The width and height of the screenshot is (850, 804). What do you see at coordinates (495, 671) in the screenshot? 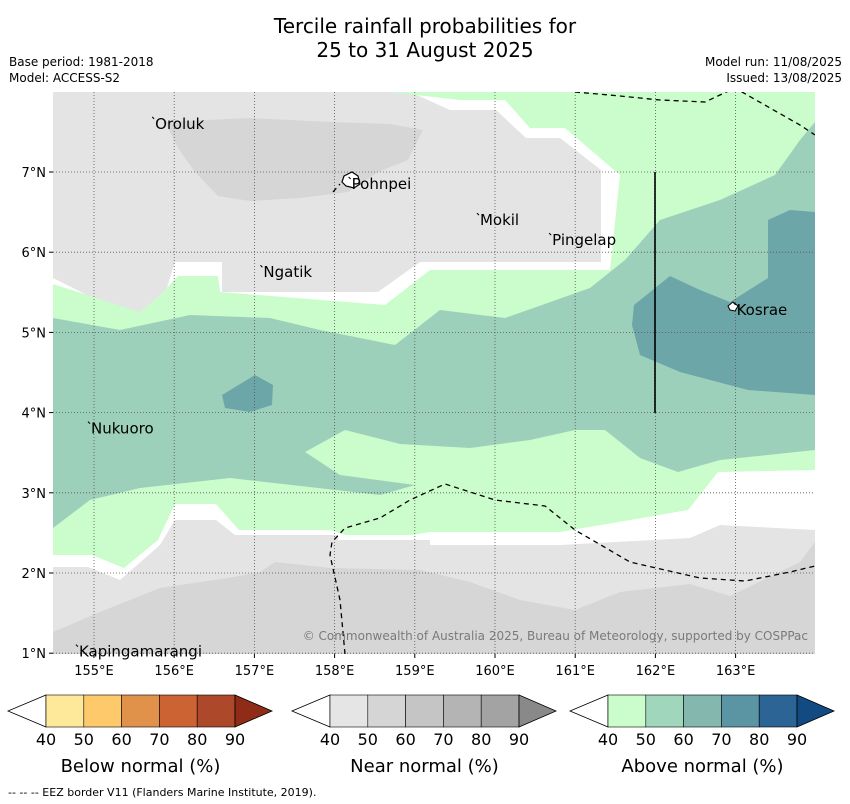
I see `longitude-tick-label: 160°E` at bounding box center [495, 671].